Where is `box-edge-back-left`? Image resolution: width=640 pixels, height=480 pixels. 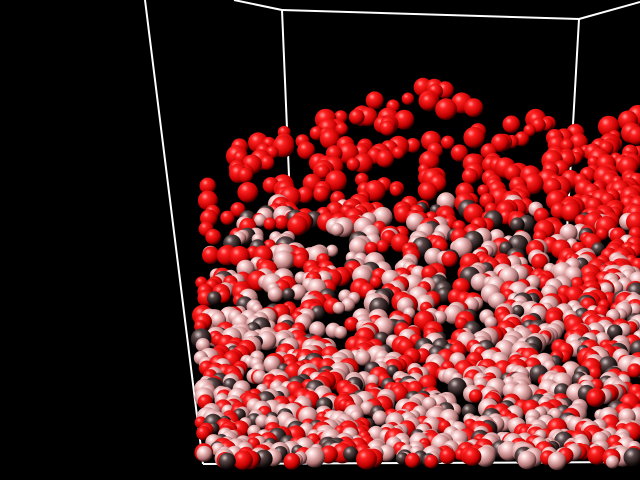
box-edge-back-left is located at coordinates (286, 105).